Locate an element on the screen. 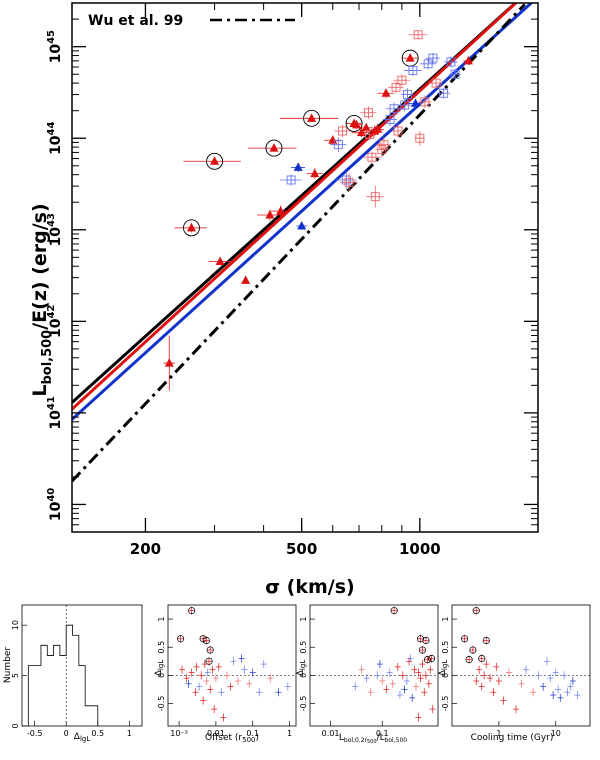  cooling-ylabel: ΔlgL is located at coordinates (443, 668).